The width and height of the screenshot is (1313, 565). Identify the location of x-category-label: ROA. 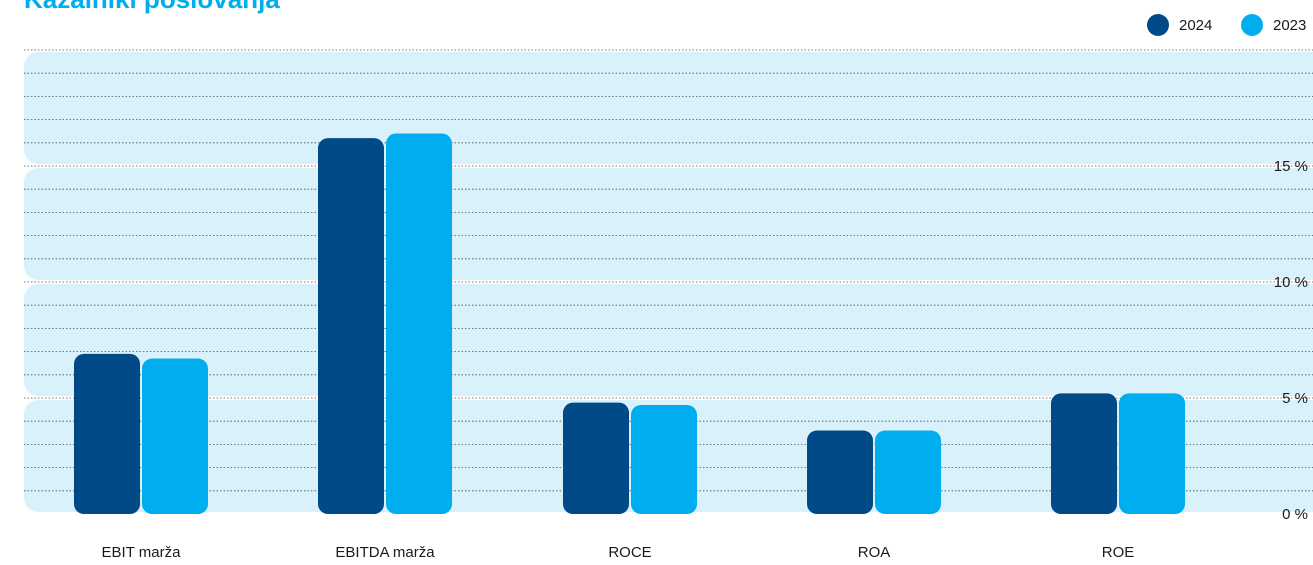
(874, 552).